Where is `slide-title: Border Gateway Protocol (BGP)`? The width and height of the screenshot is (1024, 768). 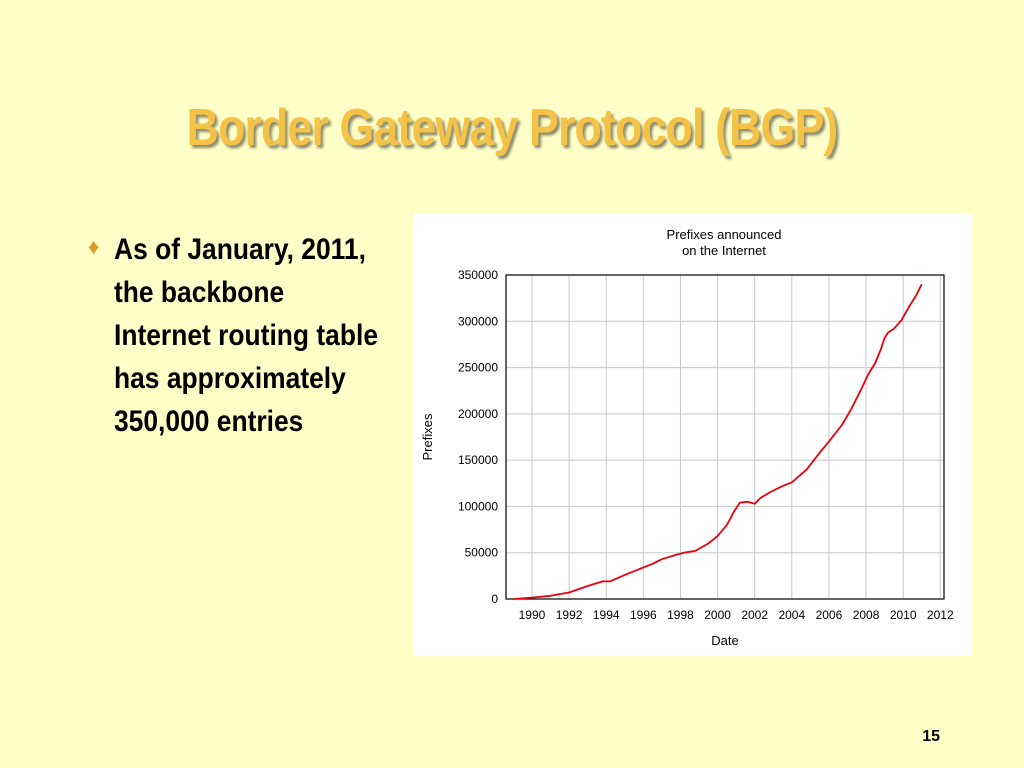 slide-title: Border Gateway Protocol (BGP) is located at coordinates (512, 128).